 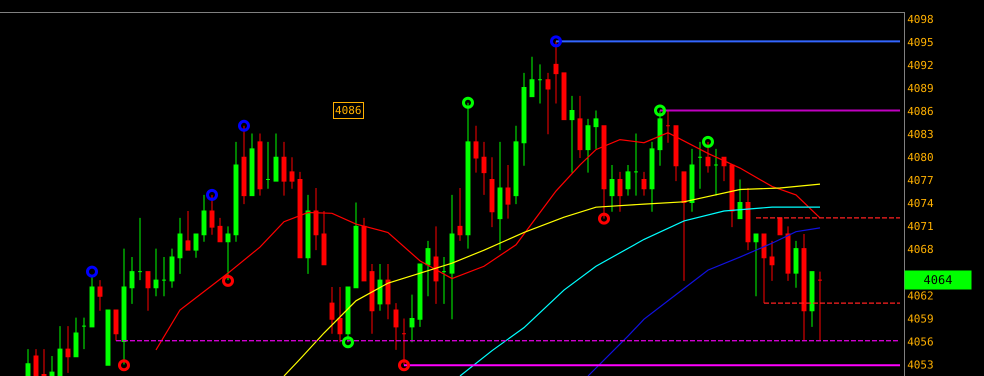 What do you see at coordinates (920, 295) in the screenshot?
I see `y-tick-label: 4062` at bounding box center [920, 295].